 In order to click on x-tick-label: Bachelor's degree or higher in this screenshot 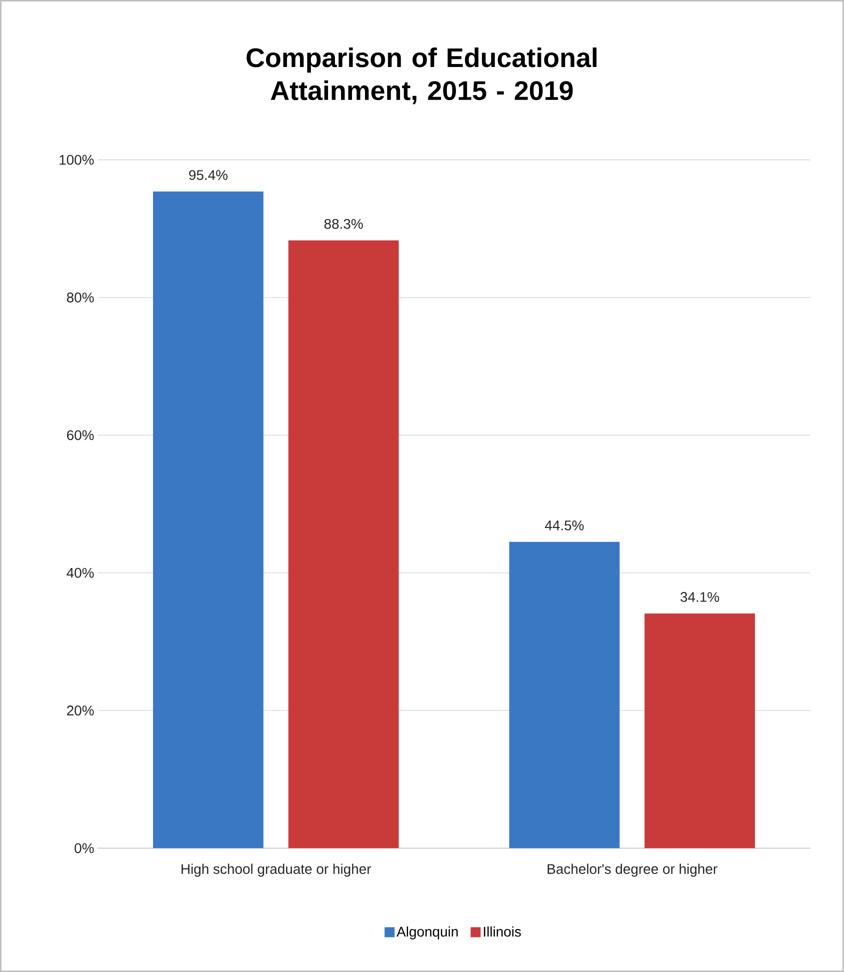, I will do `click(633, 870)`.